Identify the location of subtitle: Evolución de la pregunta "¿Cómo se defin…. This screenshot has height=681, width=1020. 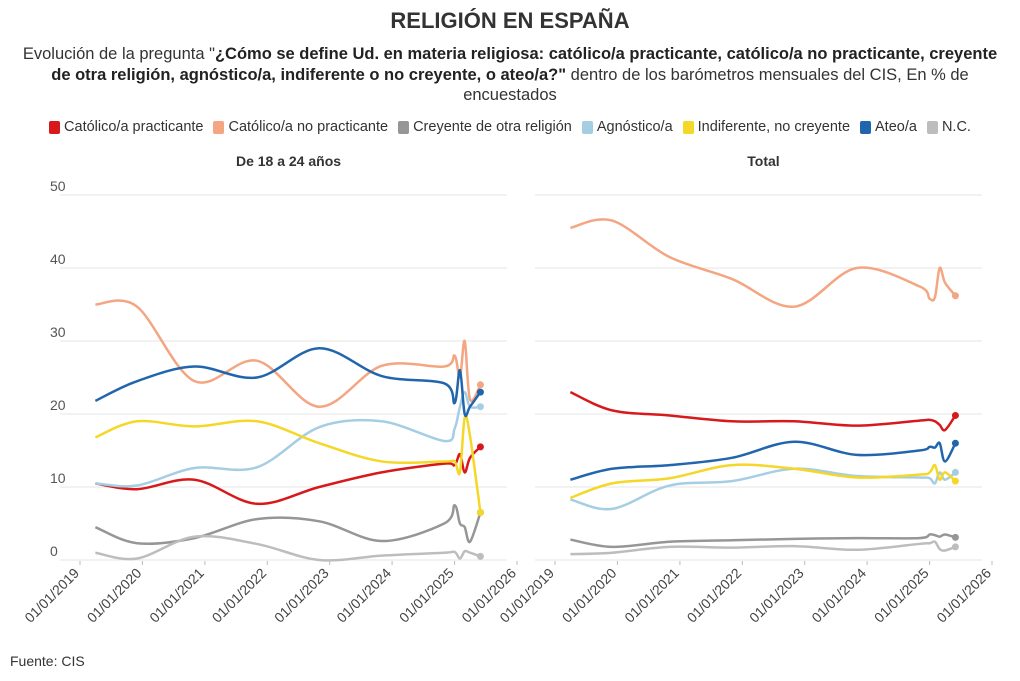
(510, 75).